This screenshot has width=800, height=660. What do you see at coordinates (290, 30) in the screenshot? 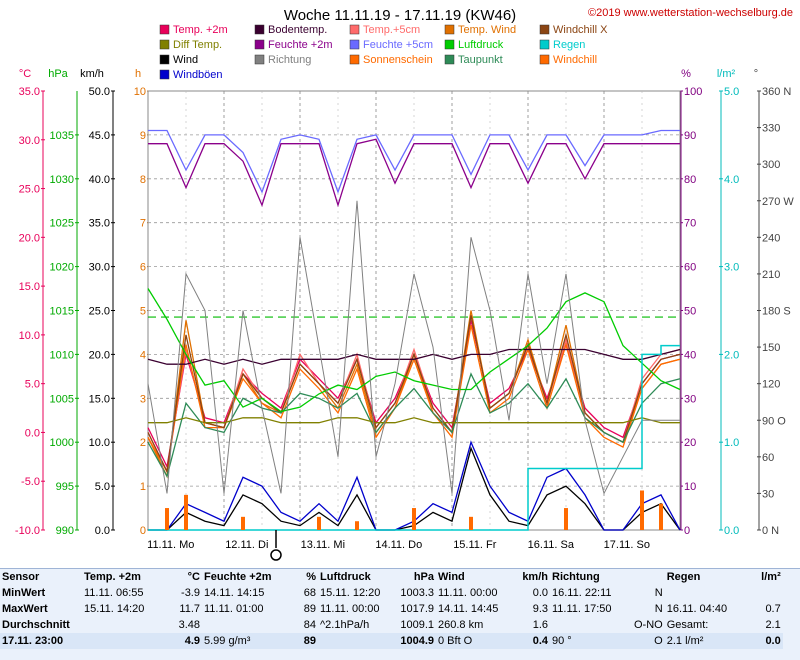
I see `legend-item: Bodentemp.` at bounding box center [290, 30].